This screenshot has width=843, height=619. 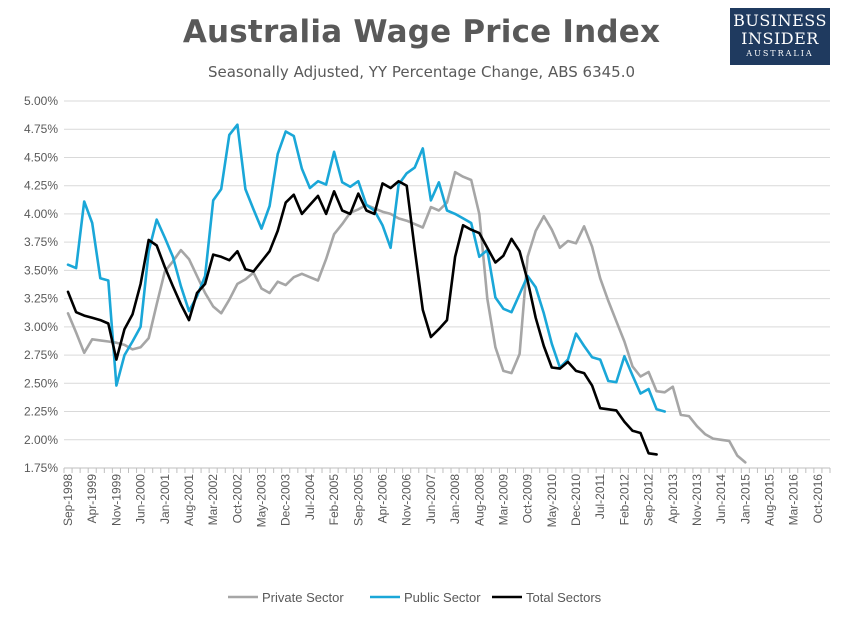 What do you see at coordinates (770, 500) in the screenshot?
I see `x-tick-label: Aug-2015` at bounding box center [770, 500].